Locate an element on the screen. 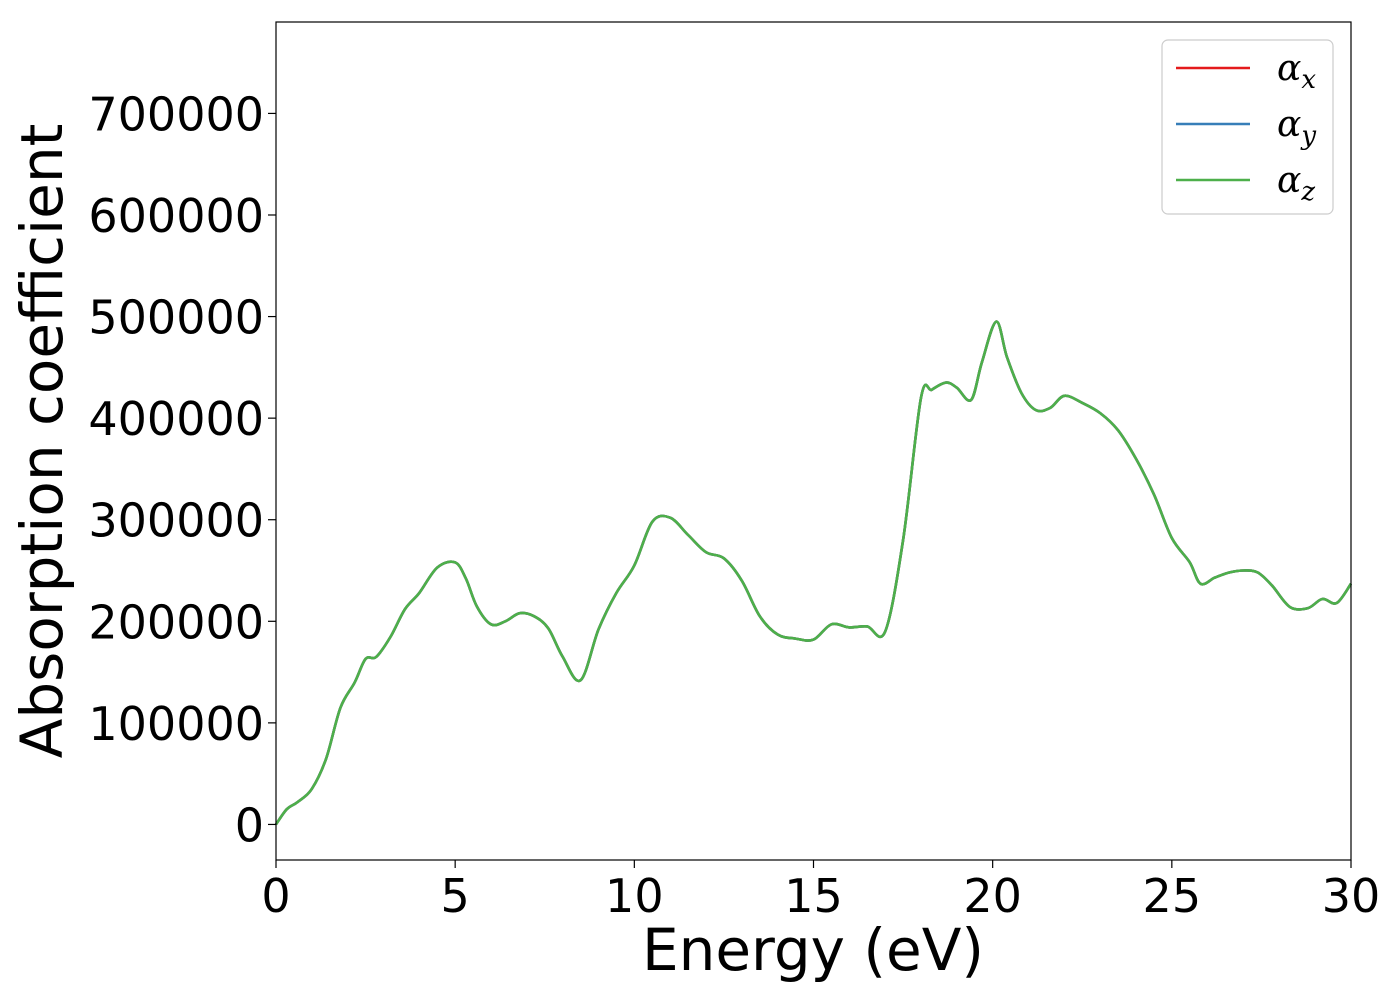  legend-label-z: αz is located at coordinates (1296, 183).